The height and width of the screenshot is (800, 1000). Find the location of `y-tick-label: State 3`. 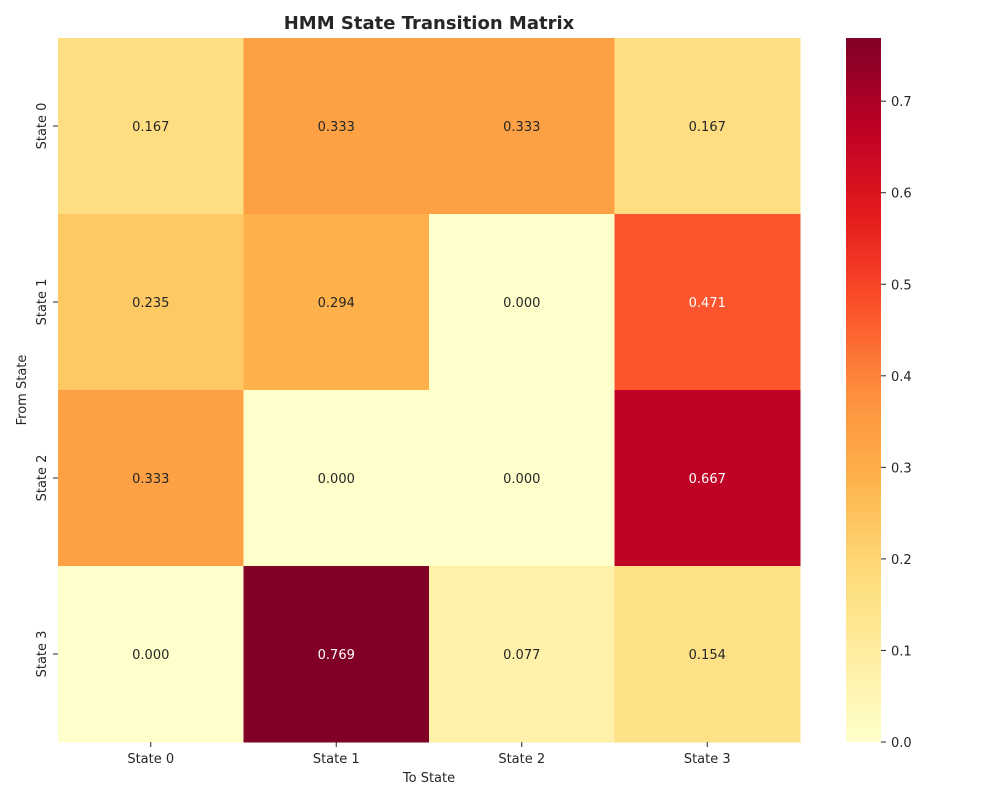

y-tick-label: State 3 is located at coordinates (42, 654).